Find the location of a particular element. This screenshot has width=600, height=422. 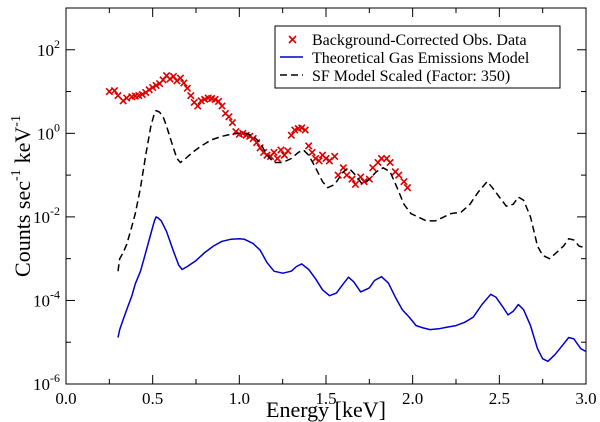

x-tick-label-0: 0.0 is located at coordinates (65, 398).